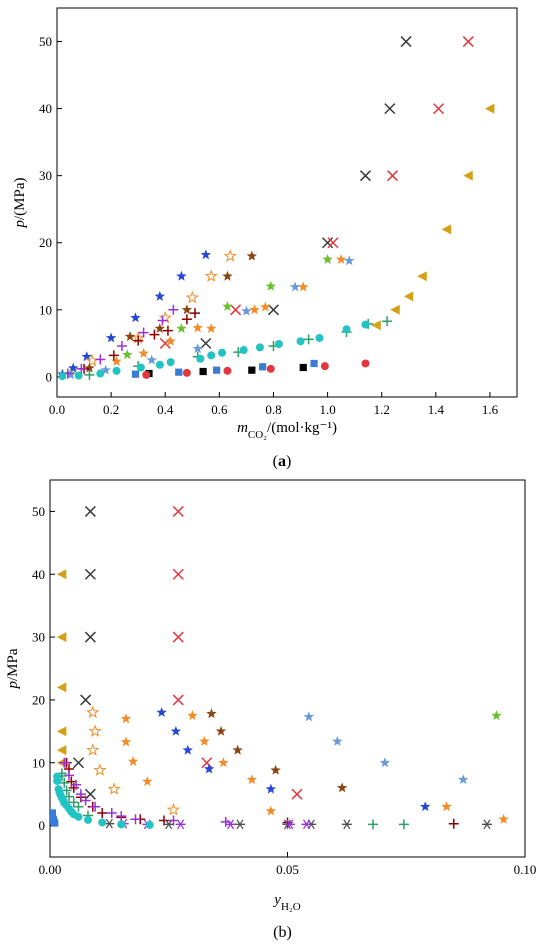  I want to click on series-1-circle, so click(256, 369).